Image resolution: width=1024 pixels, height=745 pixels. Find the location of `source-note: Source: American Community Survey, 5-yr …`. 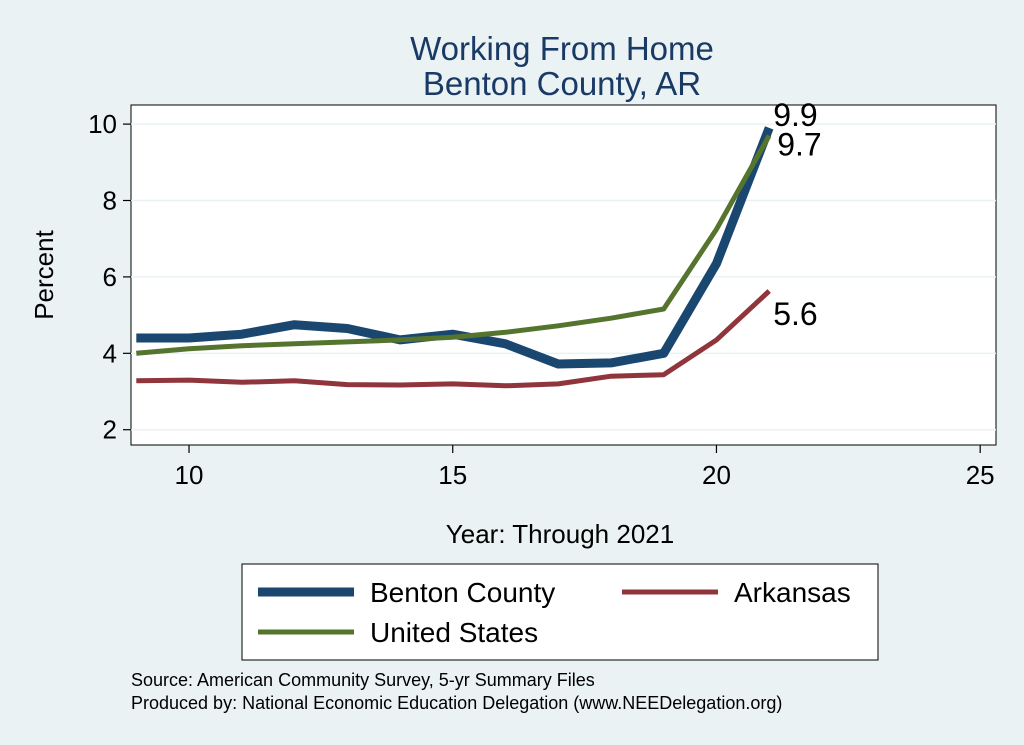

source-note: Source: American Community Survey, 5-yr … is located at coordinates (363, 680).